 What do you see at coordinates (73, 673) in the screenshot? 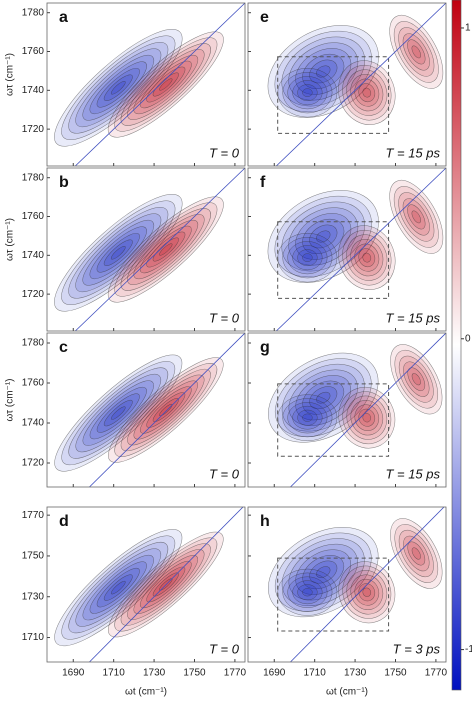
I see `x-tick-label: 1690` at bounding box center [73, 673].